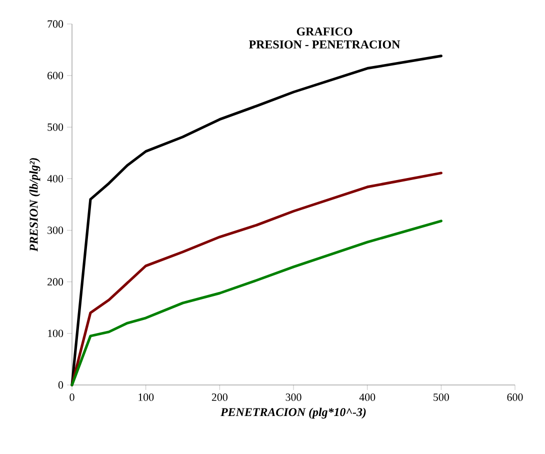  Describe the element at coordinates (61, 385) in the screenshot. I see `y-tick-label: 0` at that location.